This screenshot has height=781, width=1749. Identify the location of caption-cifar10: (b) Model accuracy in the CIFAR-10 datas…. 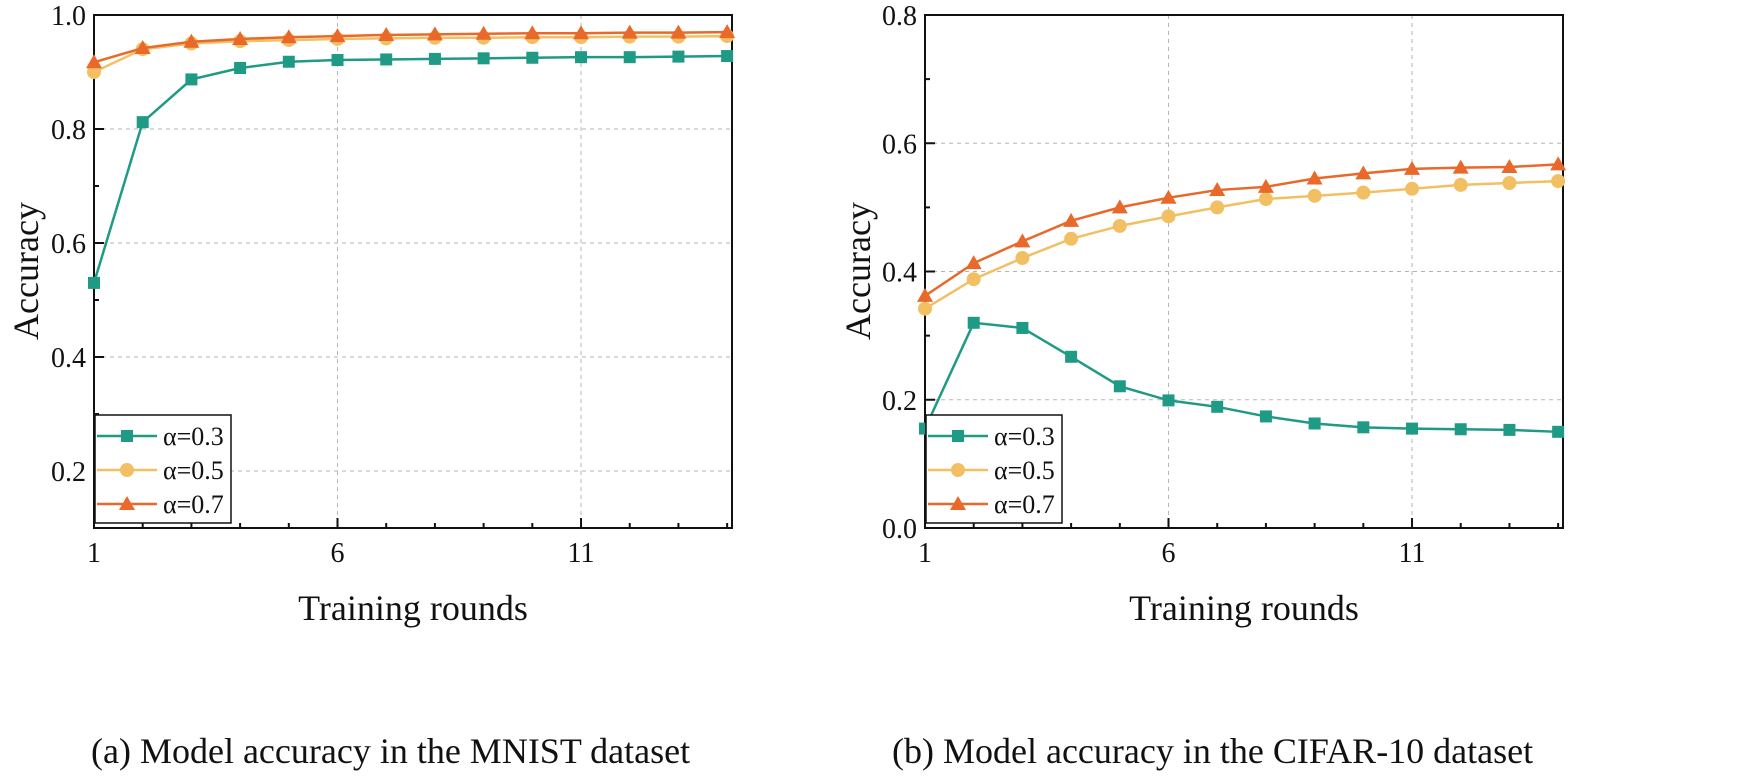
(1213, 751).